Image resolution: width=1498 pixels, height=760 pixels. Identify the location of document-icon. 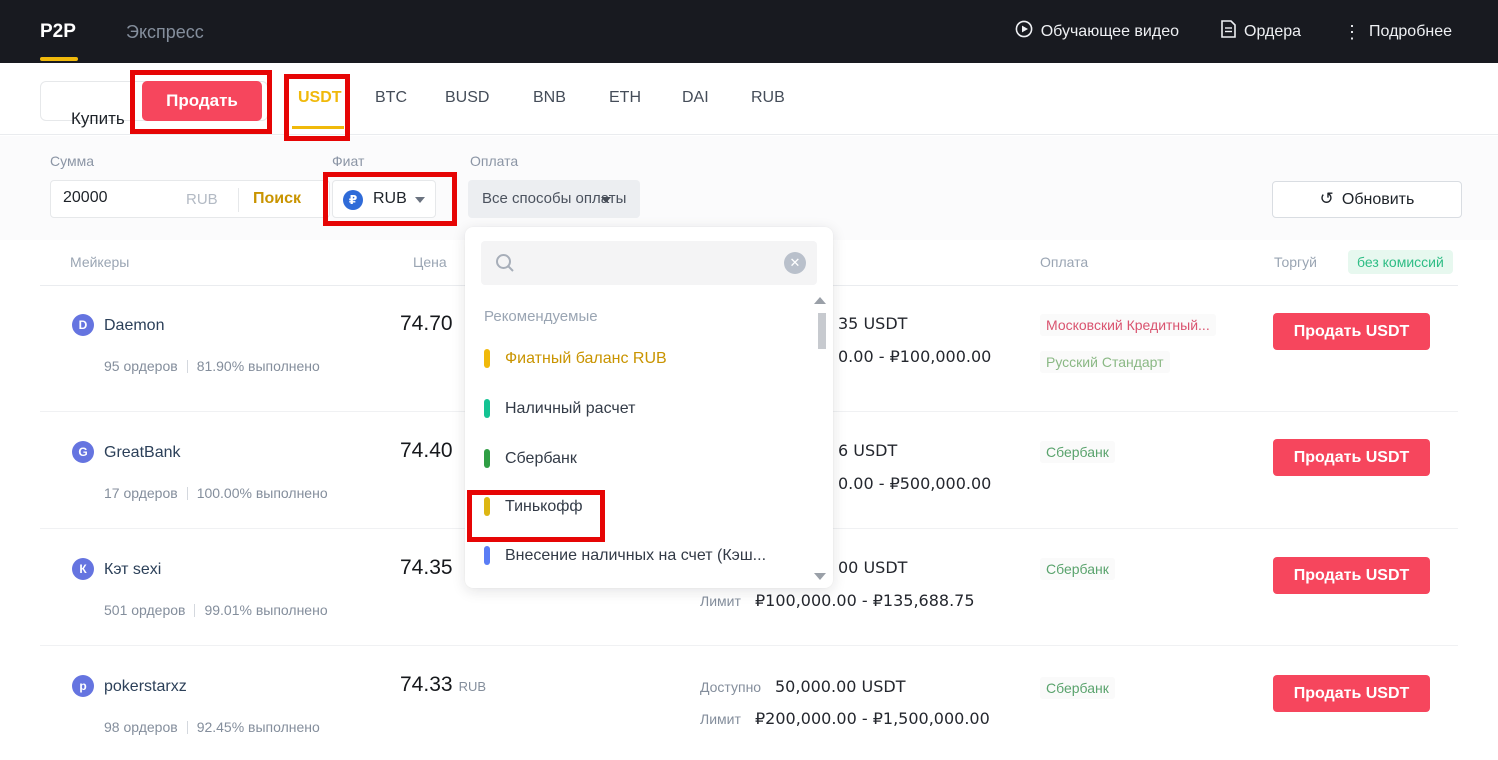
(1228, 31).